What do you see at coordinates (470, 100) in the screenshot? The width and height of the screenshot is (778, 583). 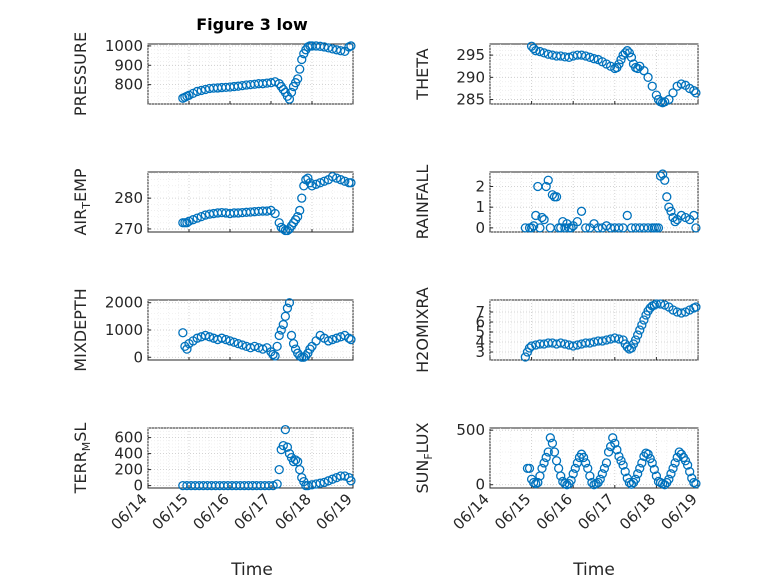 I see `y-tick-label: 285` at bounding box center [470, 100].